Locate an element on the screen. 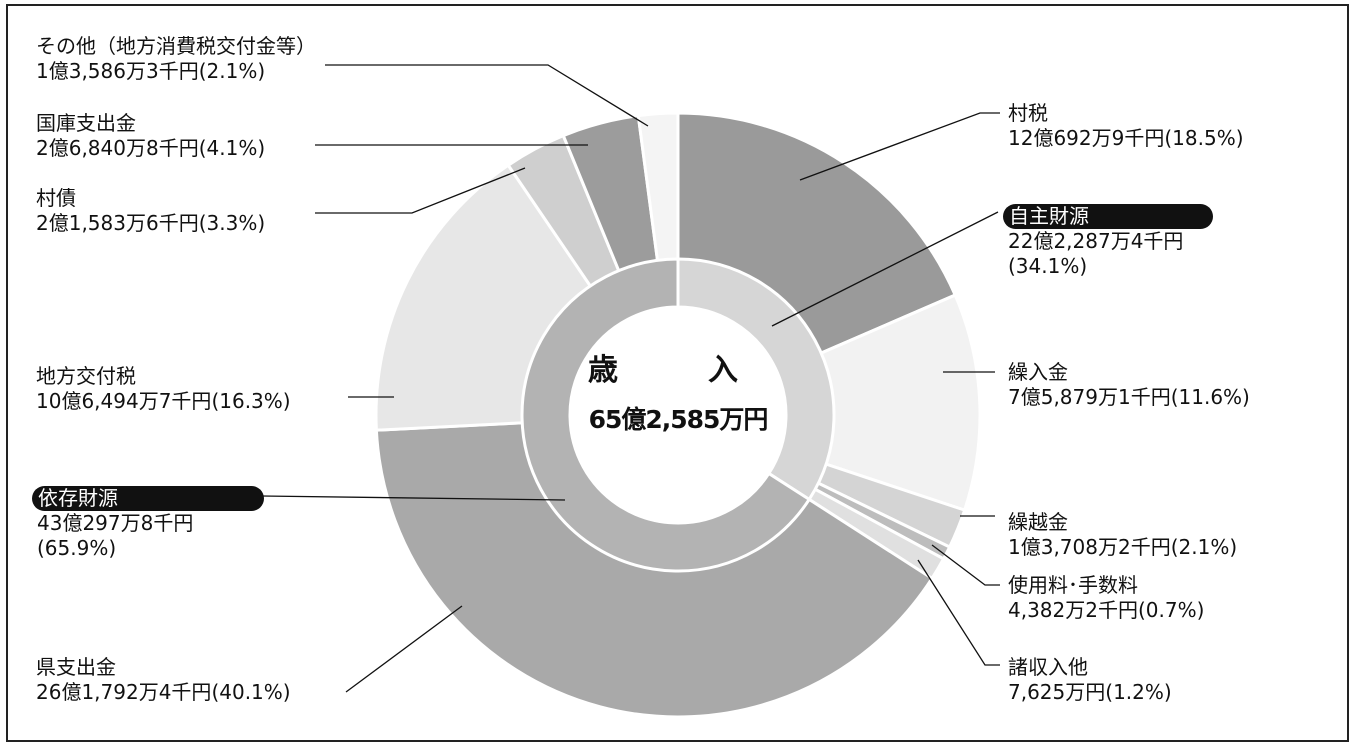  label-value: 2億1,583万6千円(3.3%) is located at coordinates (151, 223).